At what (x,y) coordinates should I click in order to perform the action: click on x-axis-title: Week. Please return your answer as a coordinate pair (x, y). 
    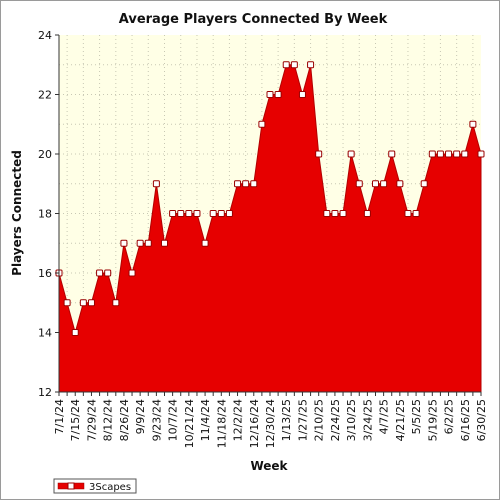
    Looking at the image, I should click on (269, 466).